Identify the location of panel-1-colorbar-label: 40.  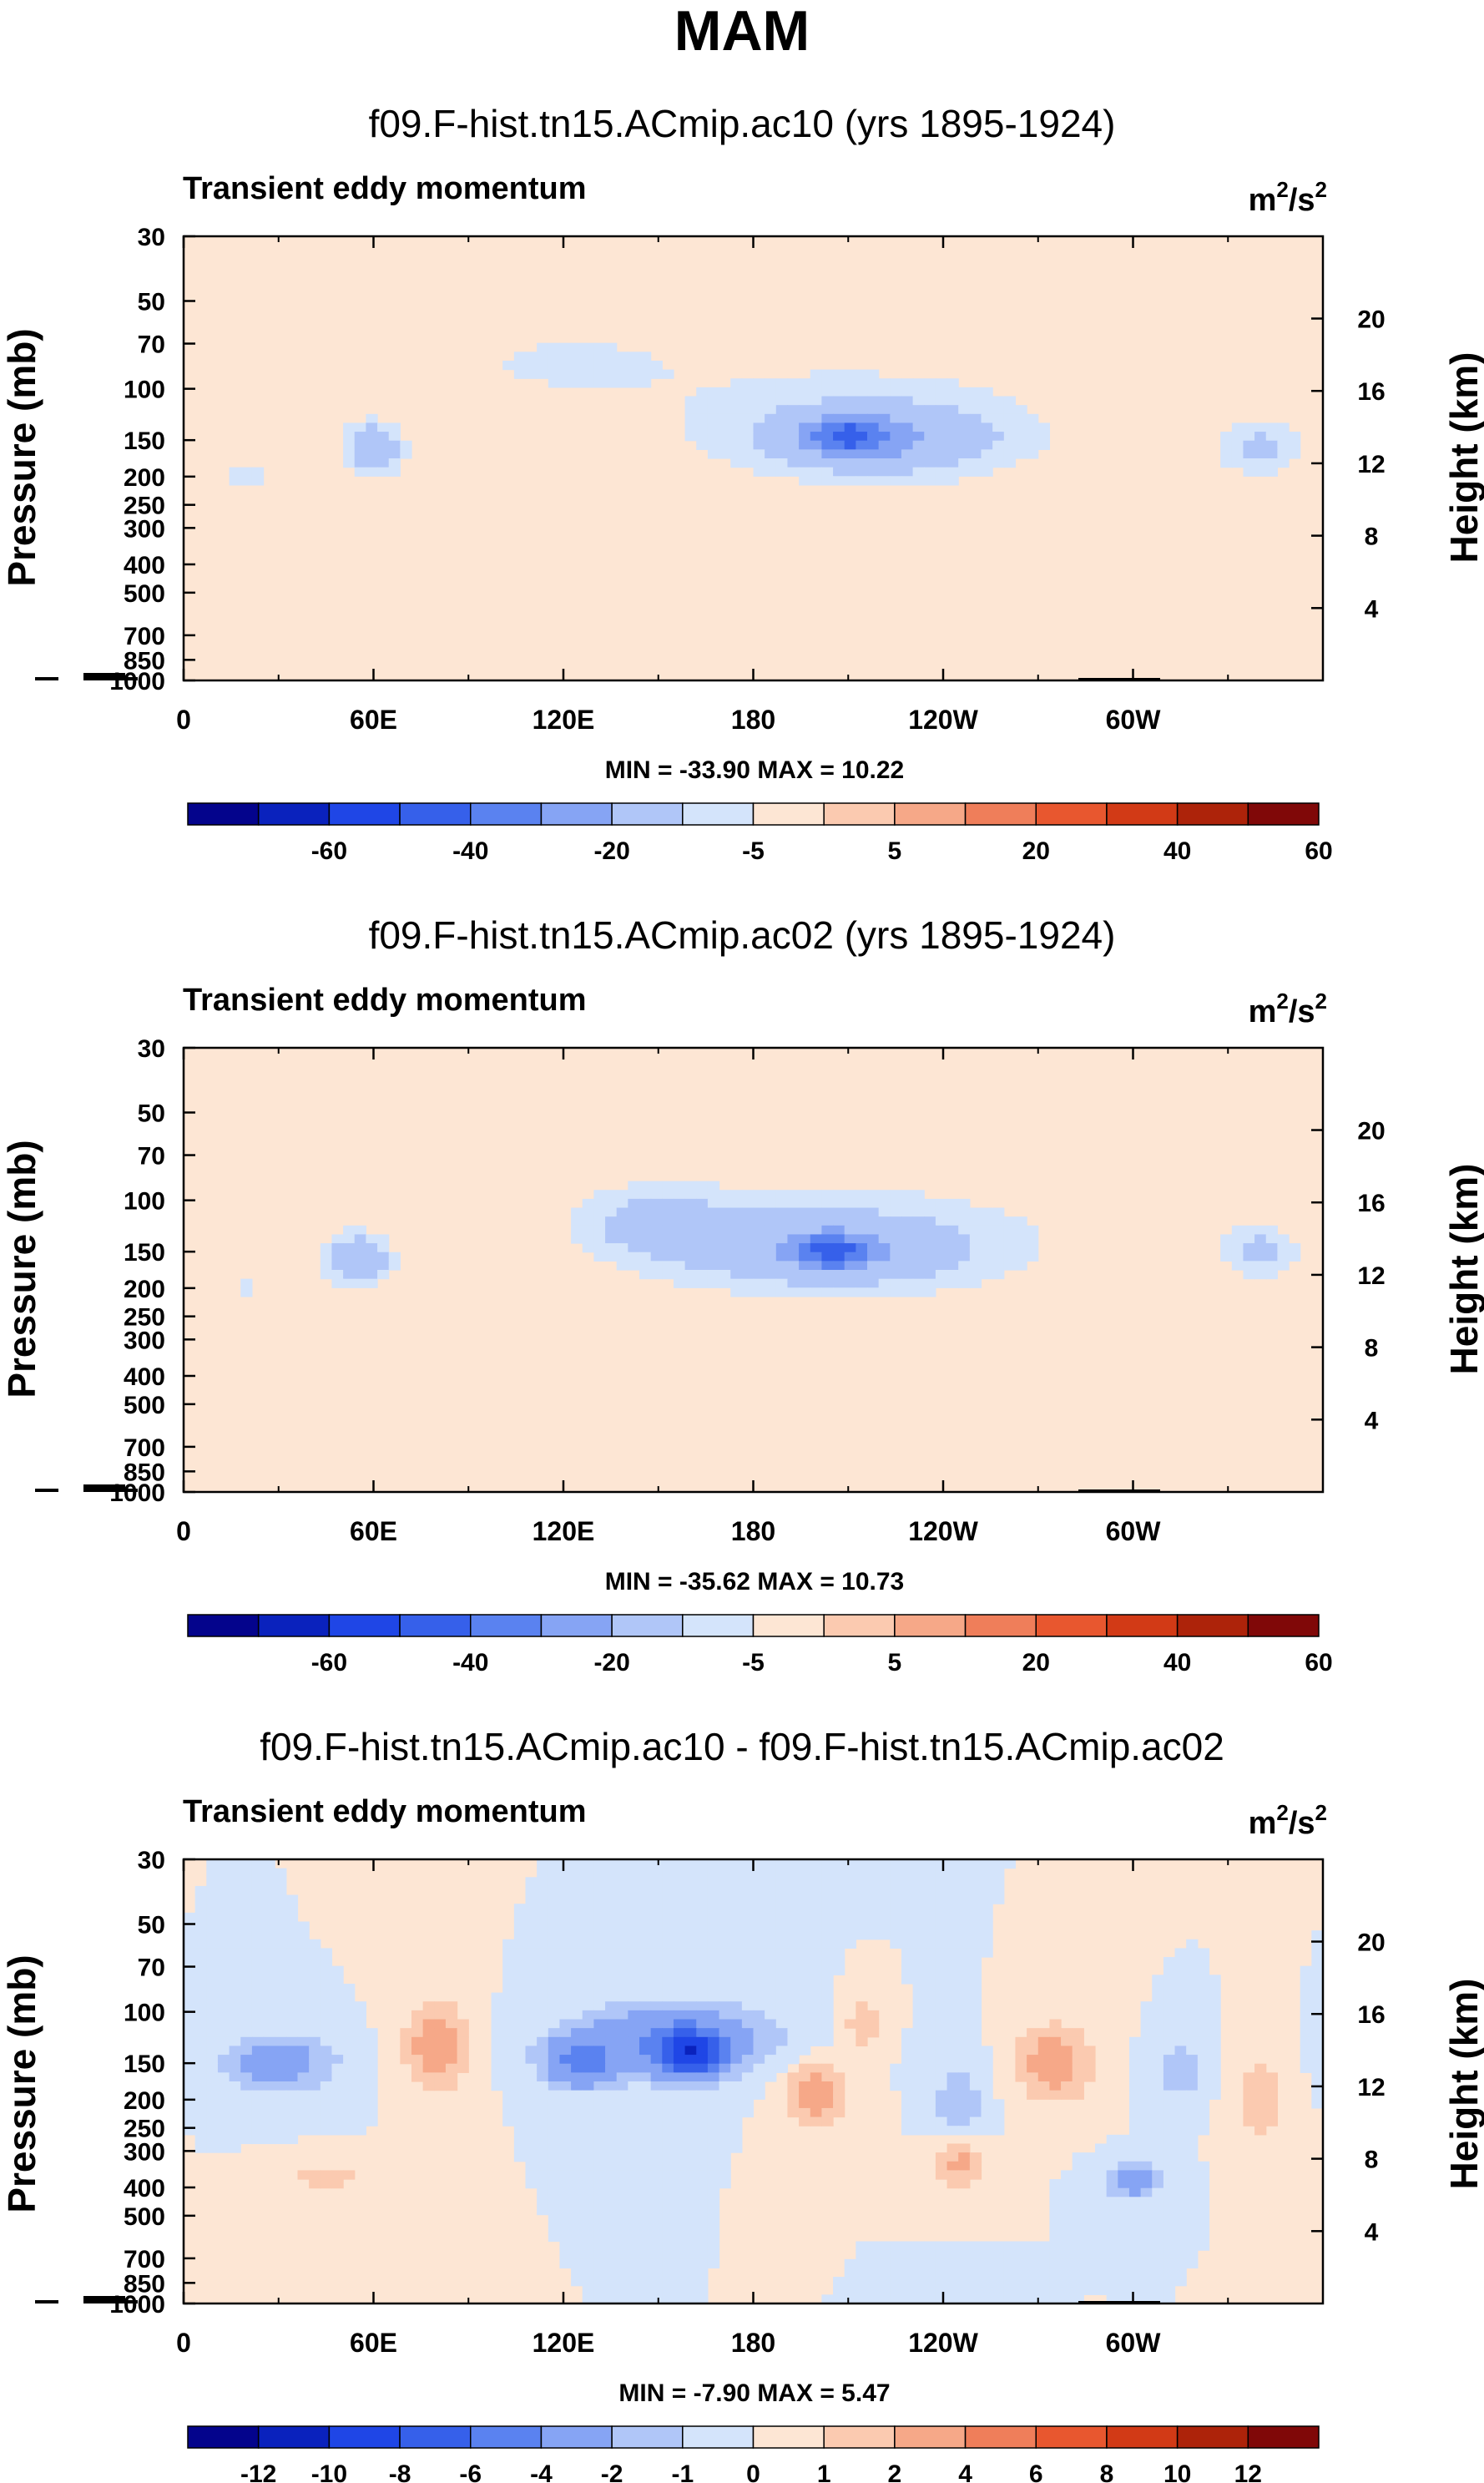
(1177, 851).